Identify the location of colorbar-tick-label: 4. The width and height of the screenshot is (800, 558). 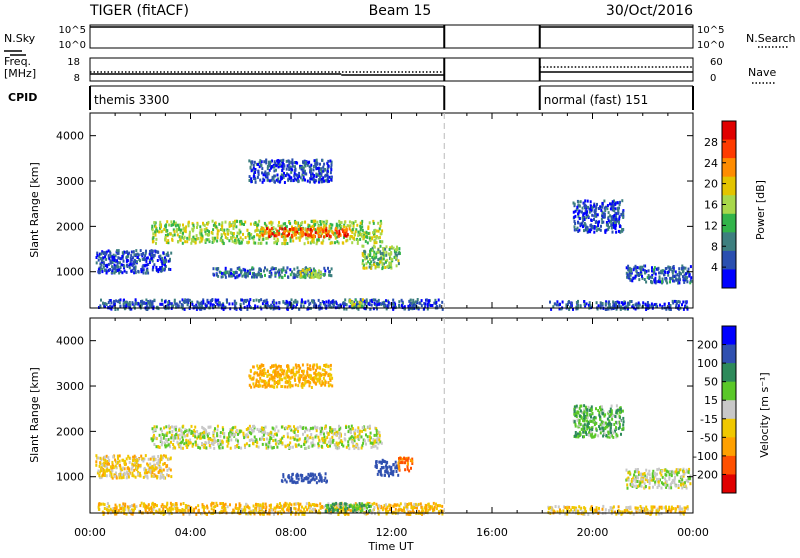
(714, 267).